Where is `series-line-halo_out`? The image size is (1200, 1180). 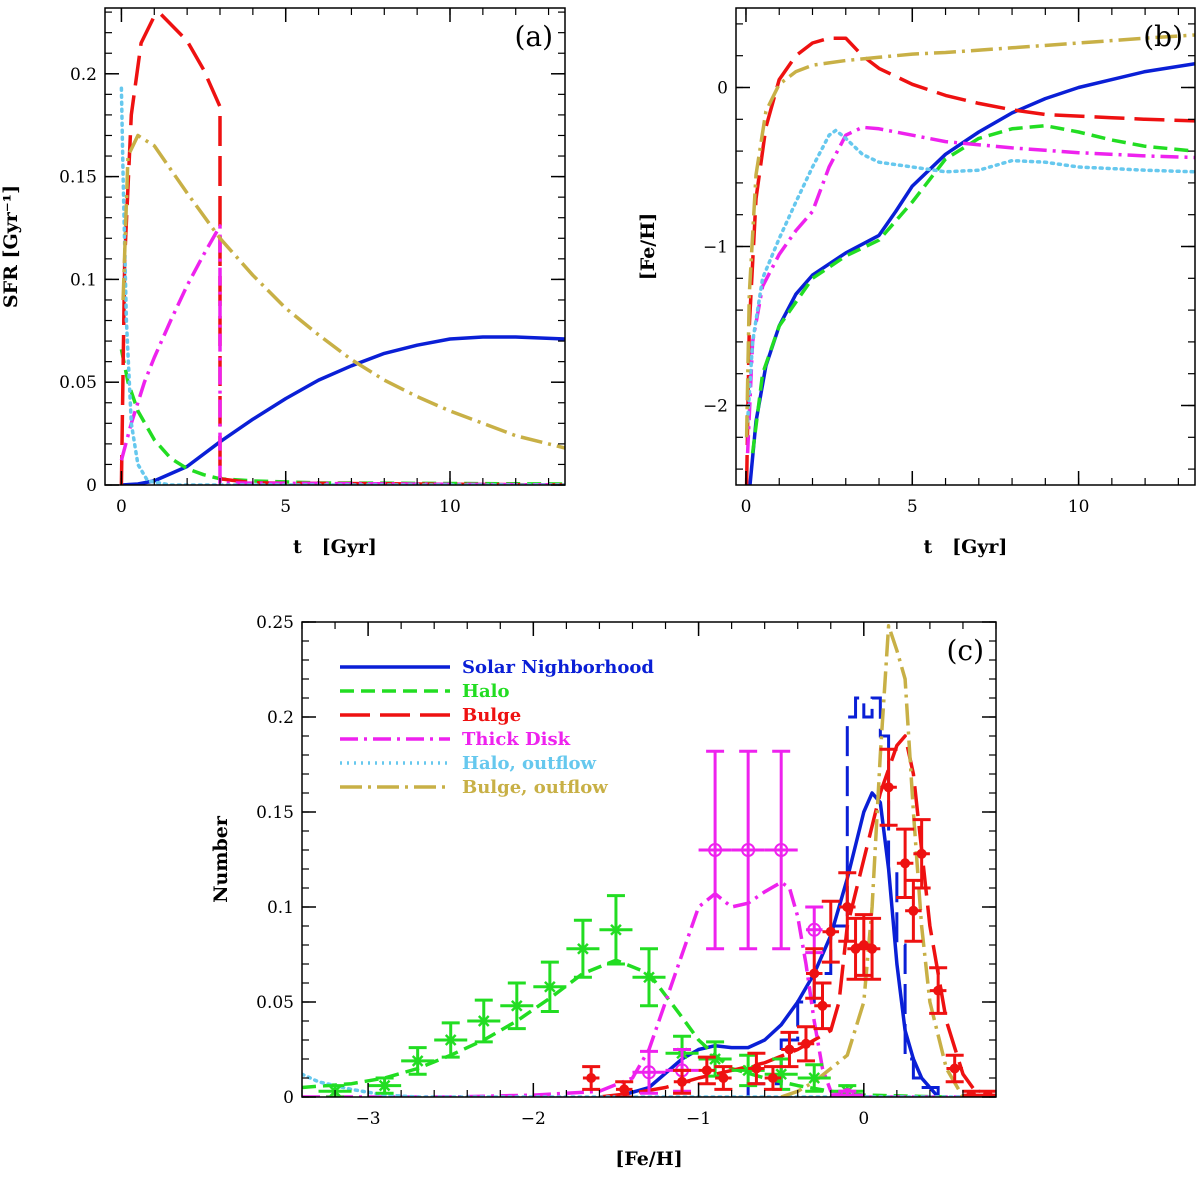
series-line-halo_out is located at coordinates (342, 285).